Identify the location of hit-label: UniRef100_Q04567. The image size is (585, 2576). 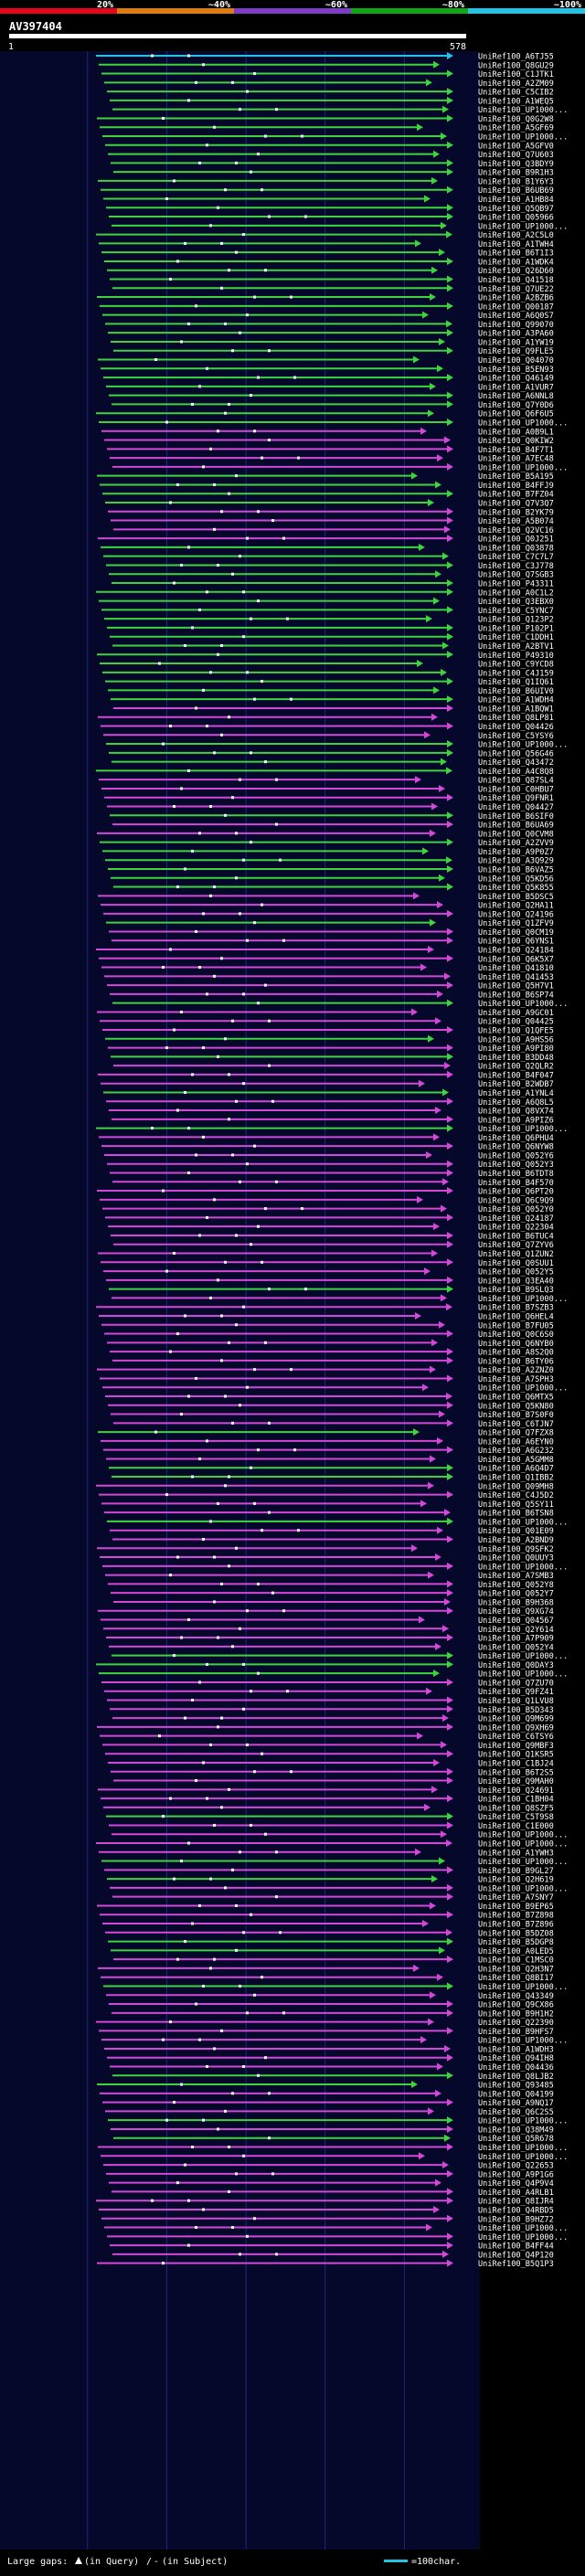
(516, 1621).